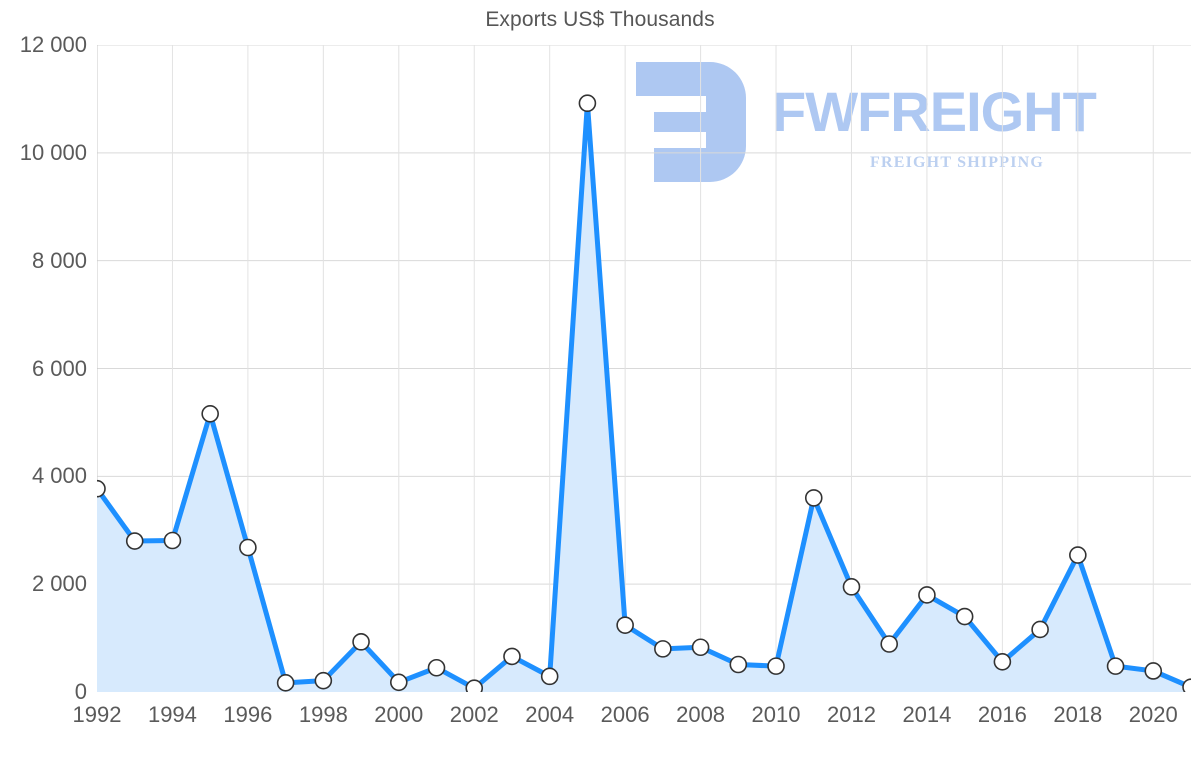 This screenshot has width=1200, height=763. Describe the element at coordinates (323, 714) in the screenshot. I see `x-axis-tick-label: 1998` at that location.